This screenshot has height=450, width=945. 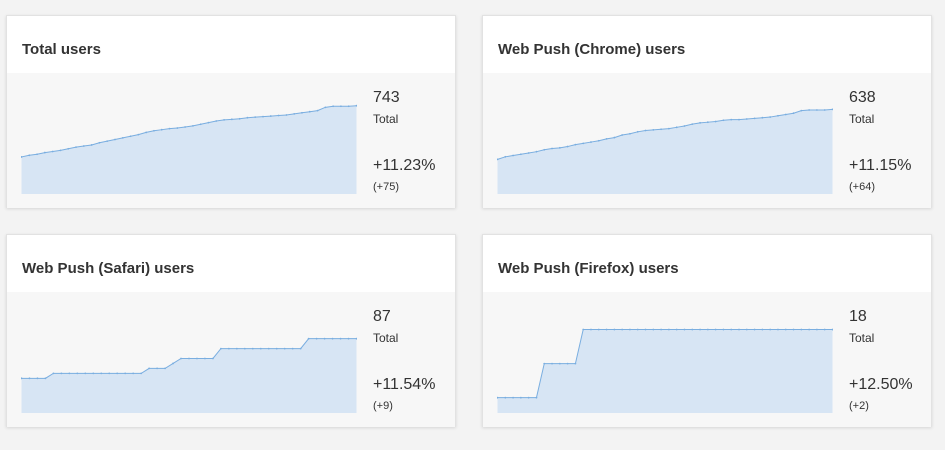 I want to click on change-percent: +11.15%, so click(x=880, y=165).